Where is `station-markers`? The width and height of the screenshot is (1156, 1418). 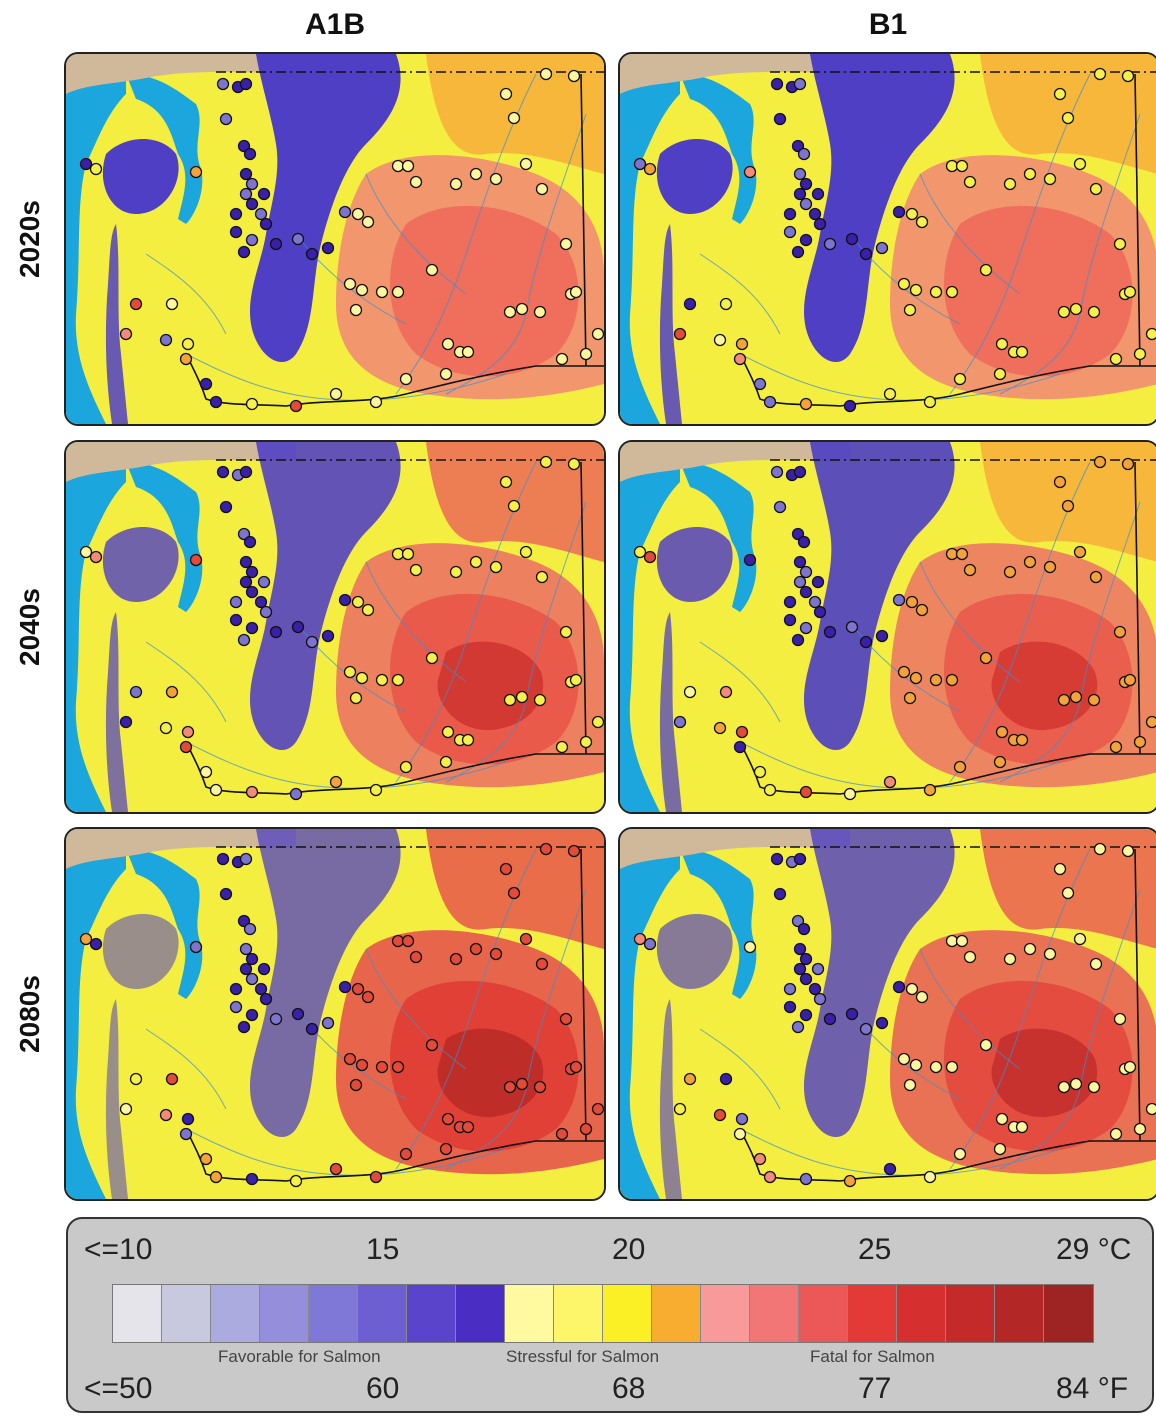
station-markers is located at coordinates (894, 240).